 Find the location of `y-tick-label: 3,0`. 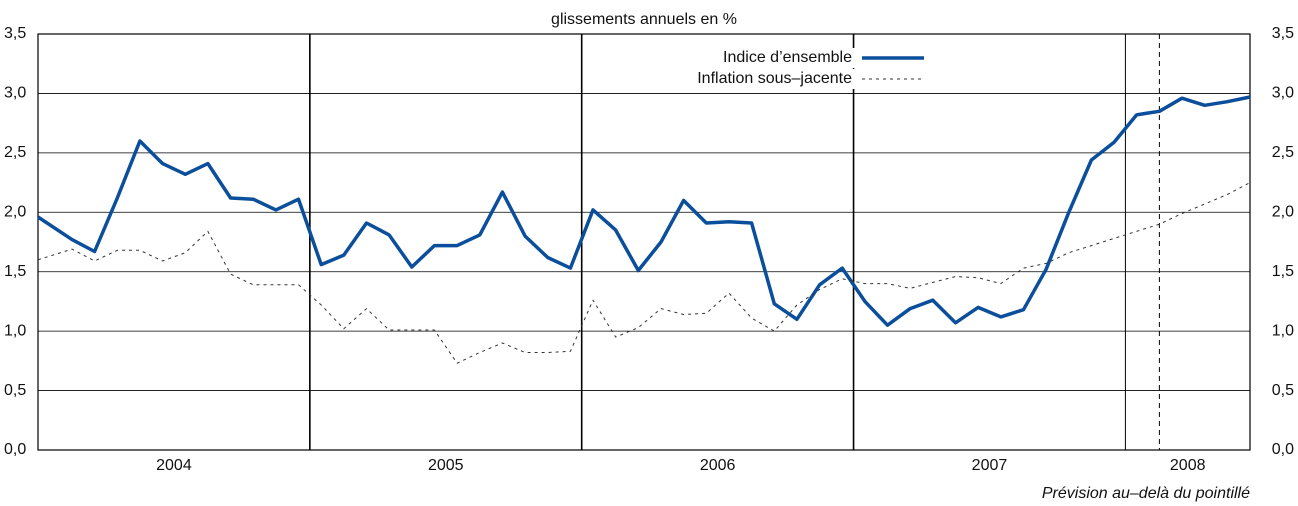

y-tick-label: 3,0 is located at coordinates (15, 93).